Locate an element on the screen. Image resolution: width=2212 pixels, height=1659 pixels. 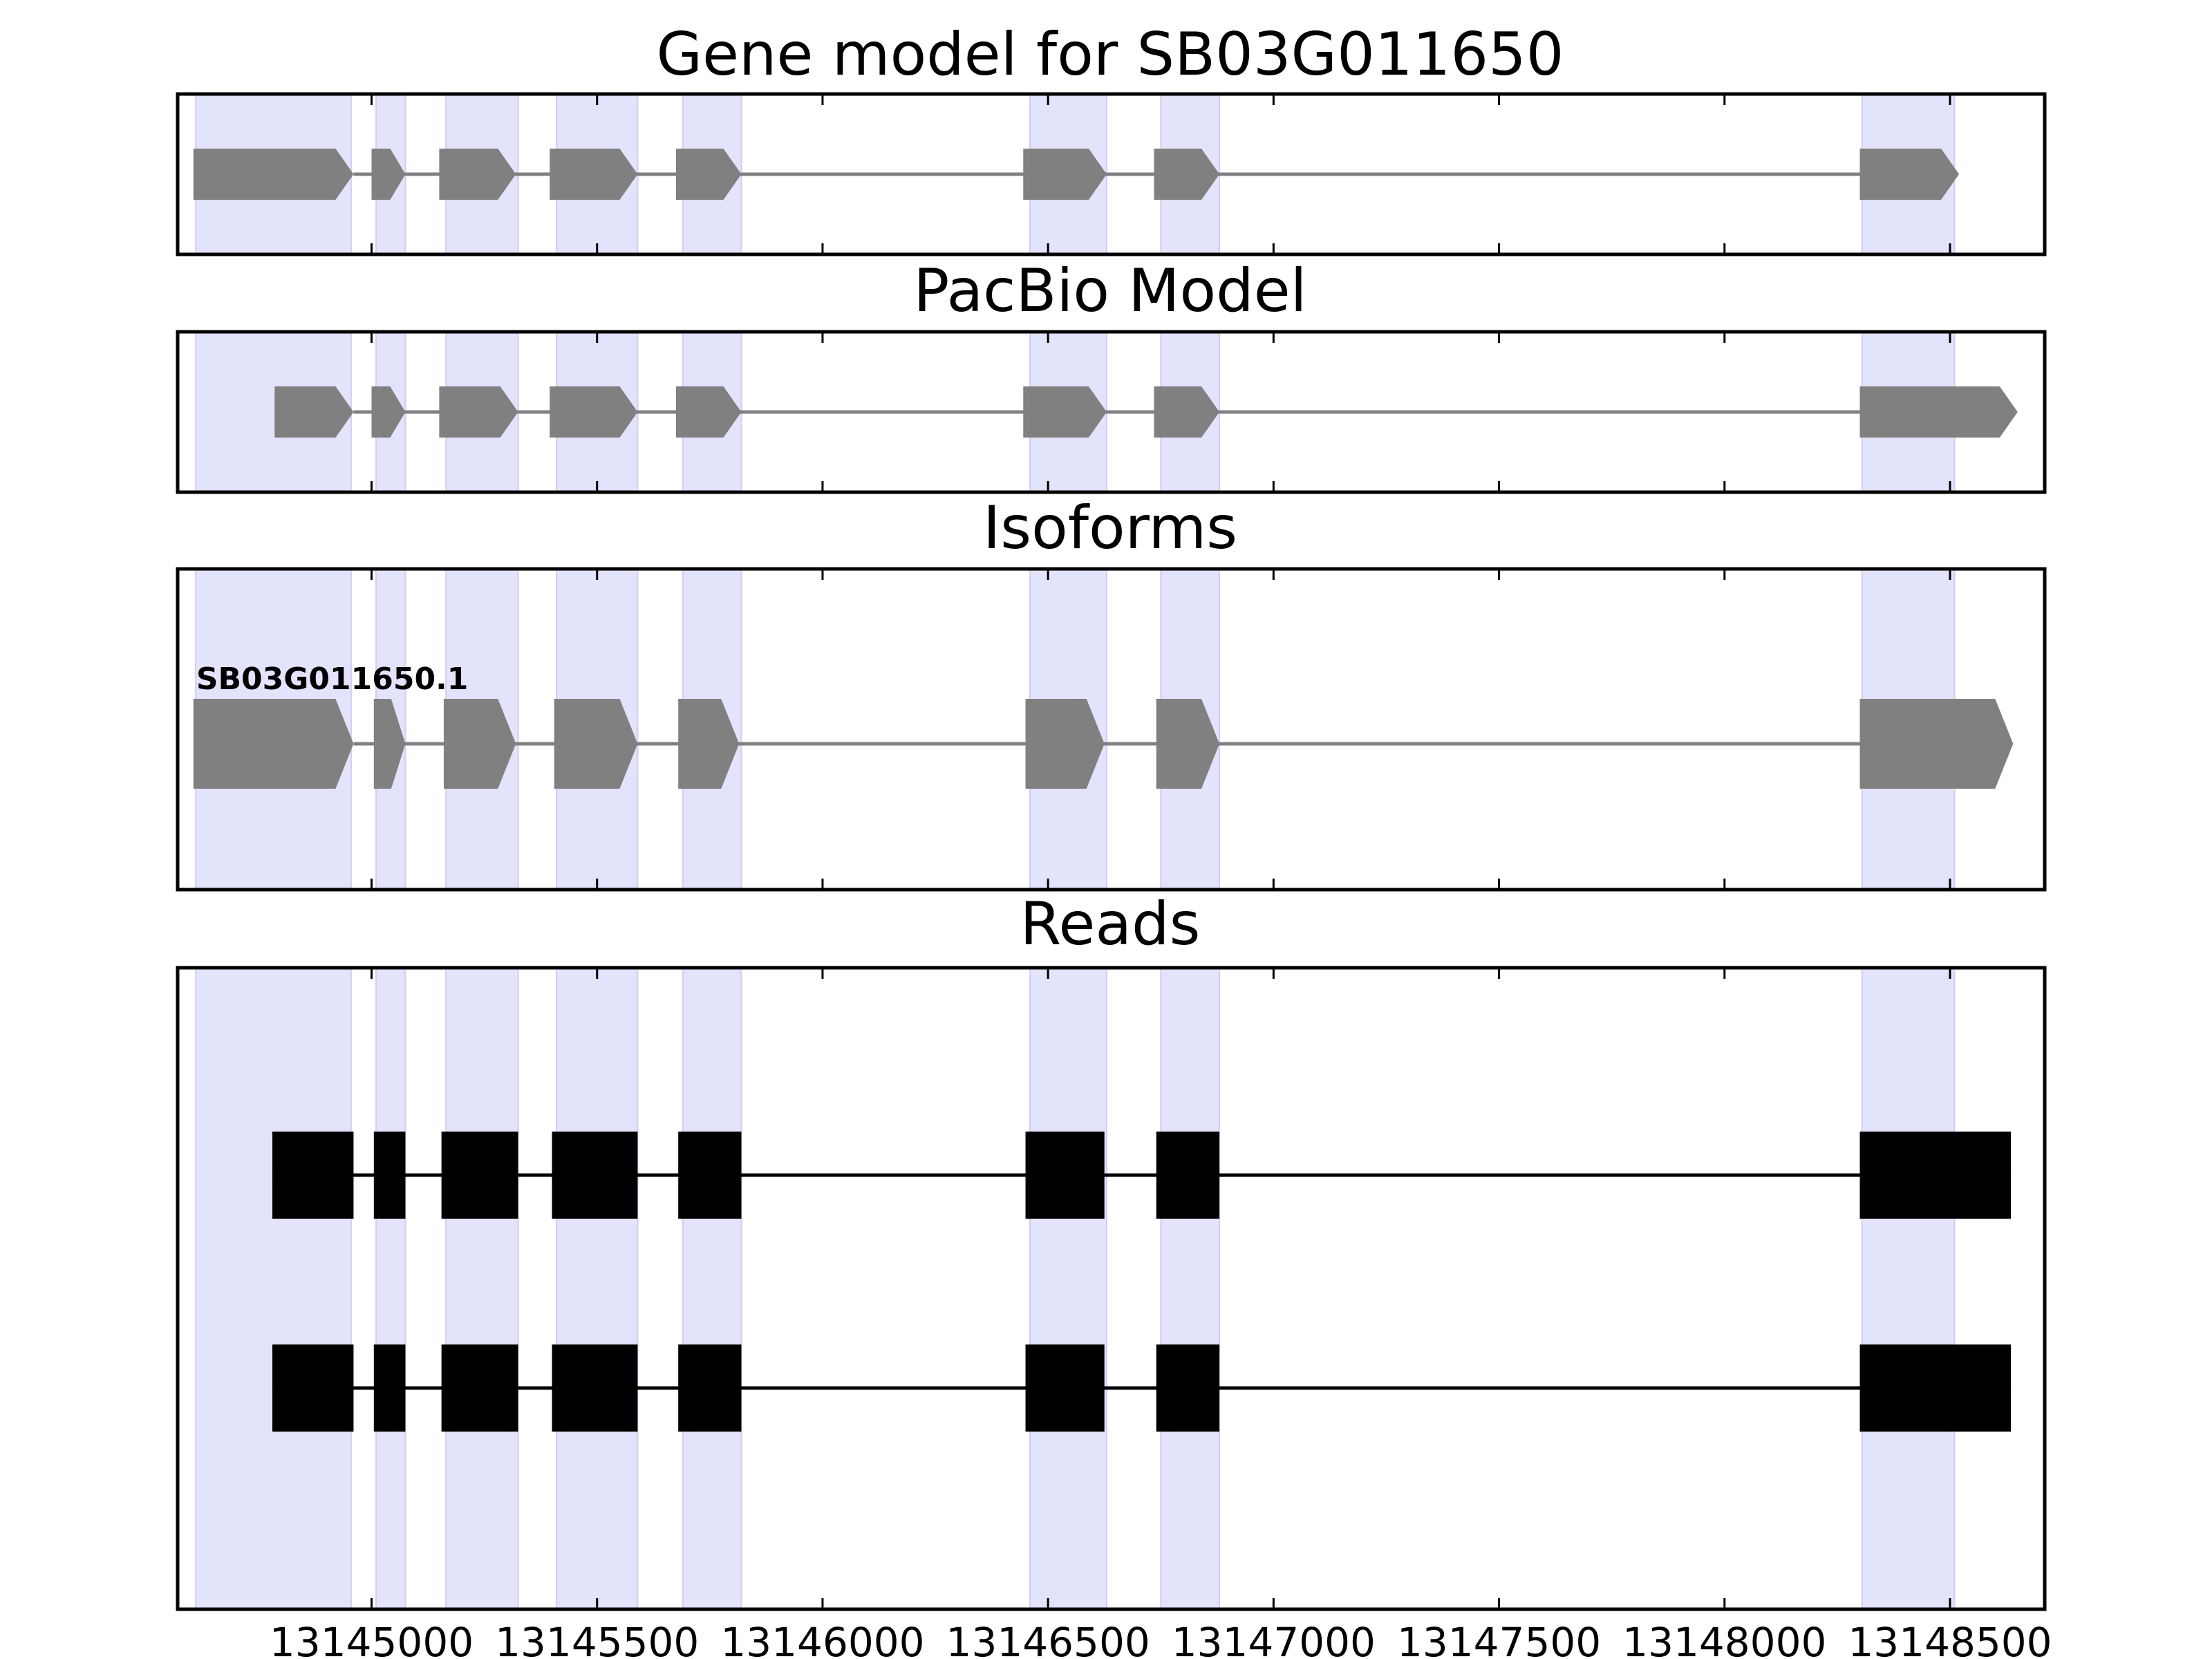
panel-gene-model: Gene model for SB03G011650 is located at coordinates (1111, 138).